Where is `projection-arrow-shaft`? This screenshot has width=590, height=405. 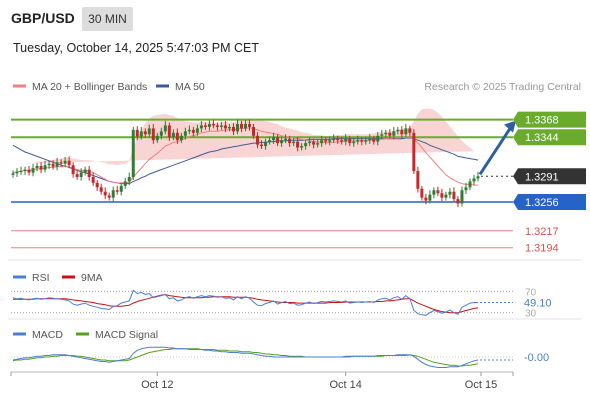 projection-arrow-shaft is located at coordinates (496, 150).